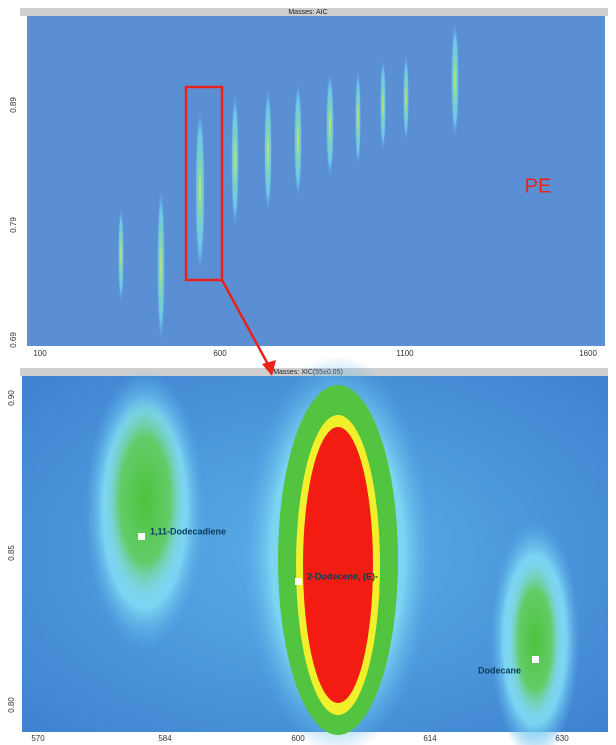 The image size is (616, 745). I want to click on y-tick-label: 0.80, so click(11, 705).